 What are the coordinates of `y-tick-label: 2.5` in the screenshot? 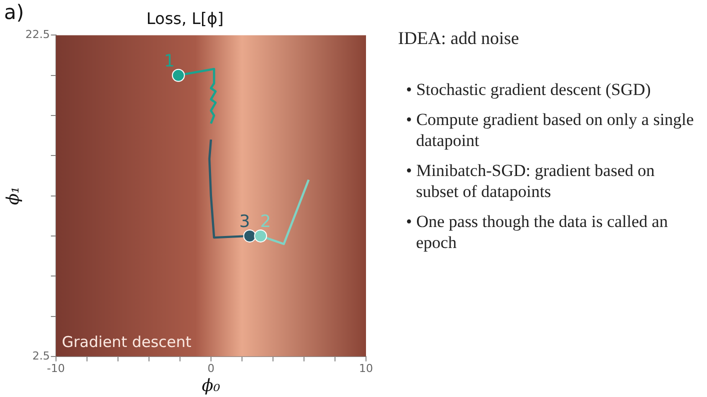 It's located at (41, 355).